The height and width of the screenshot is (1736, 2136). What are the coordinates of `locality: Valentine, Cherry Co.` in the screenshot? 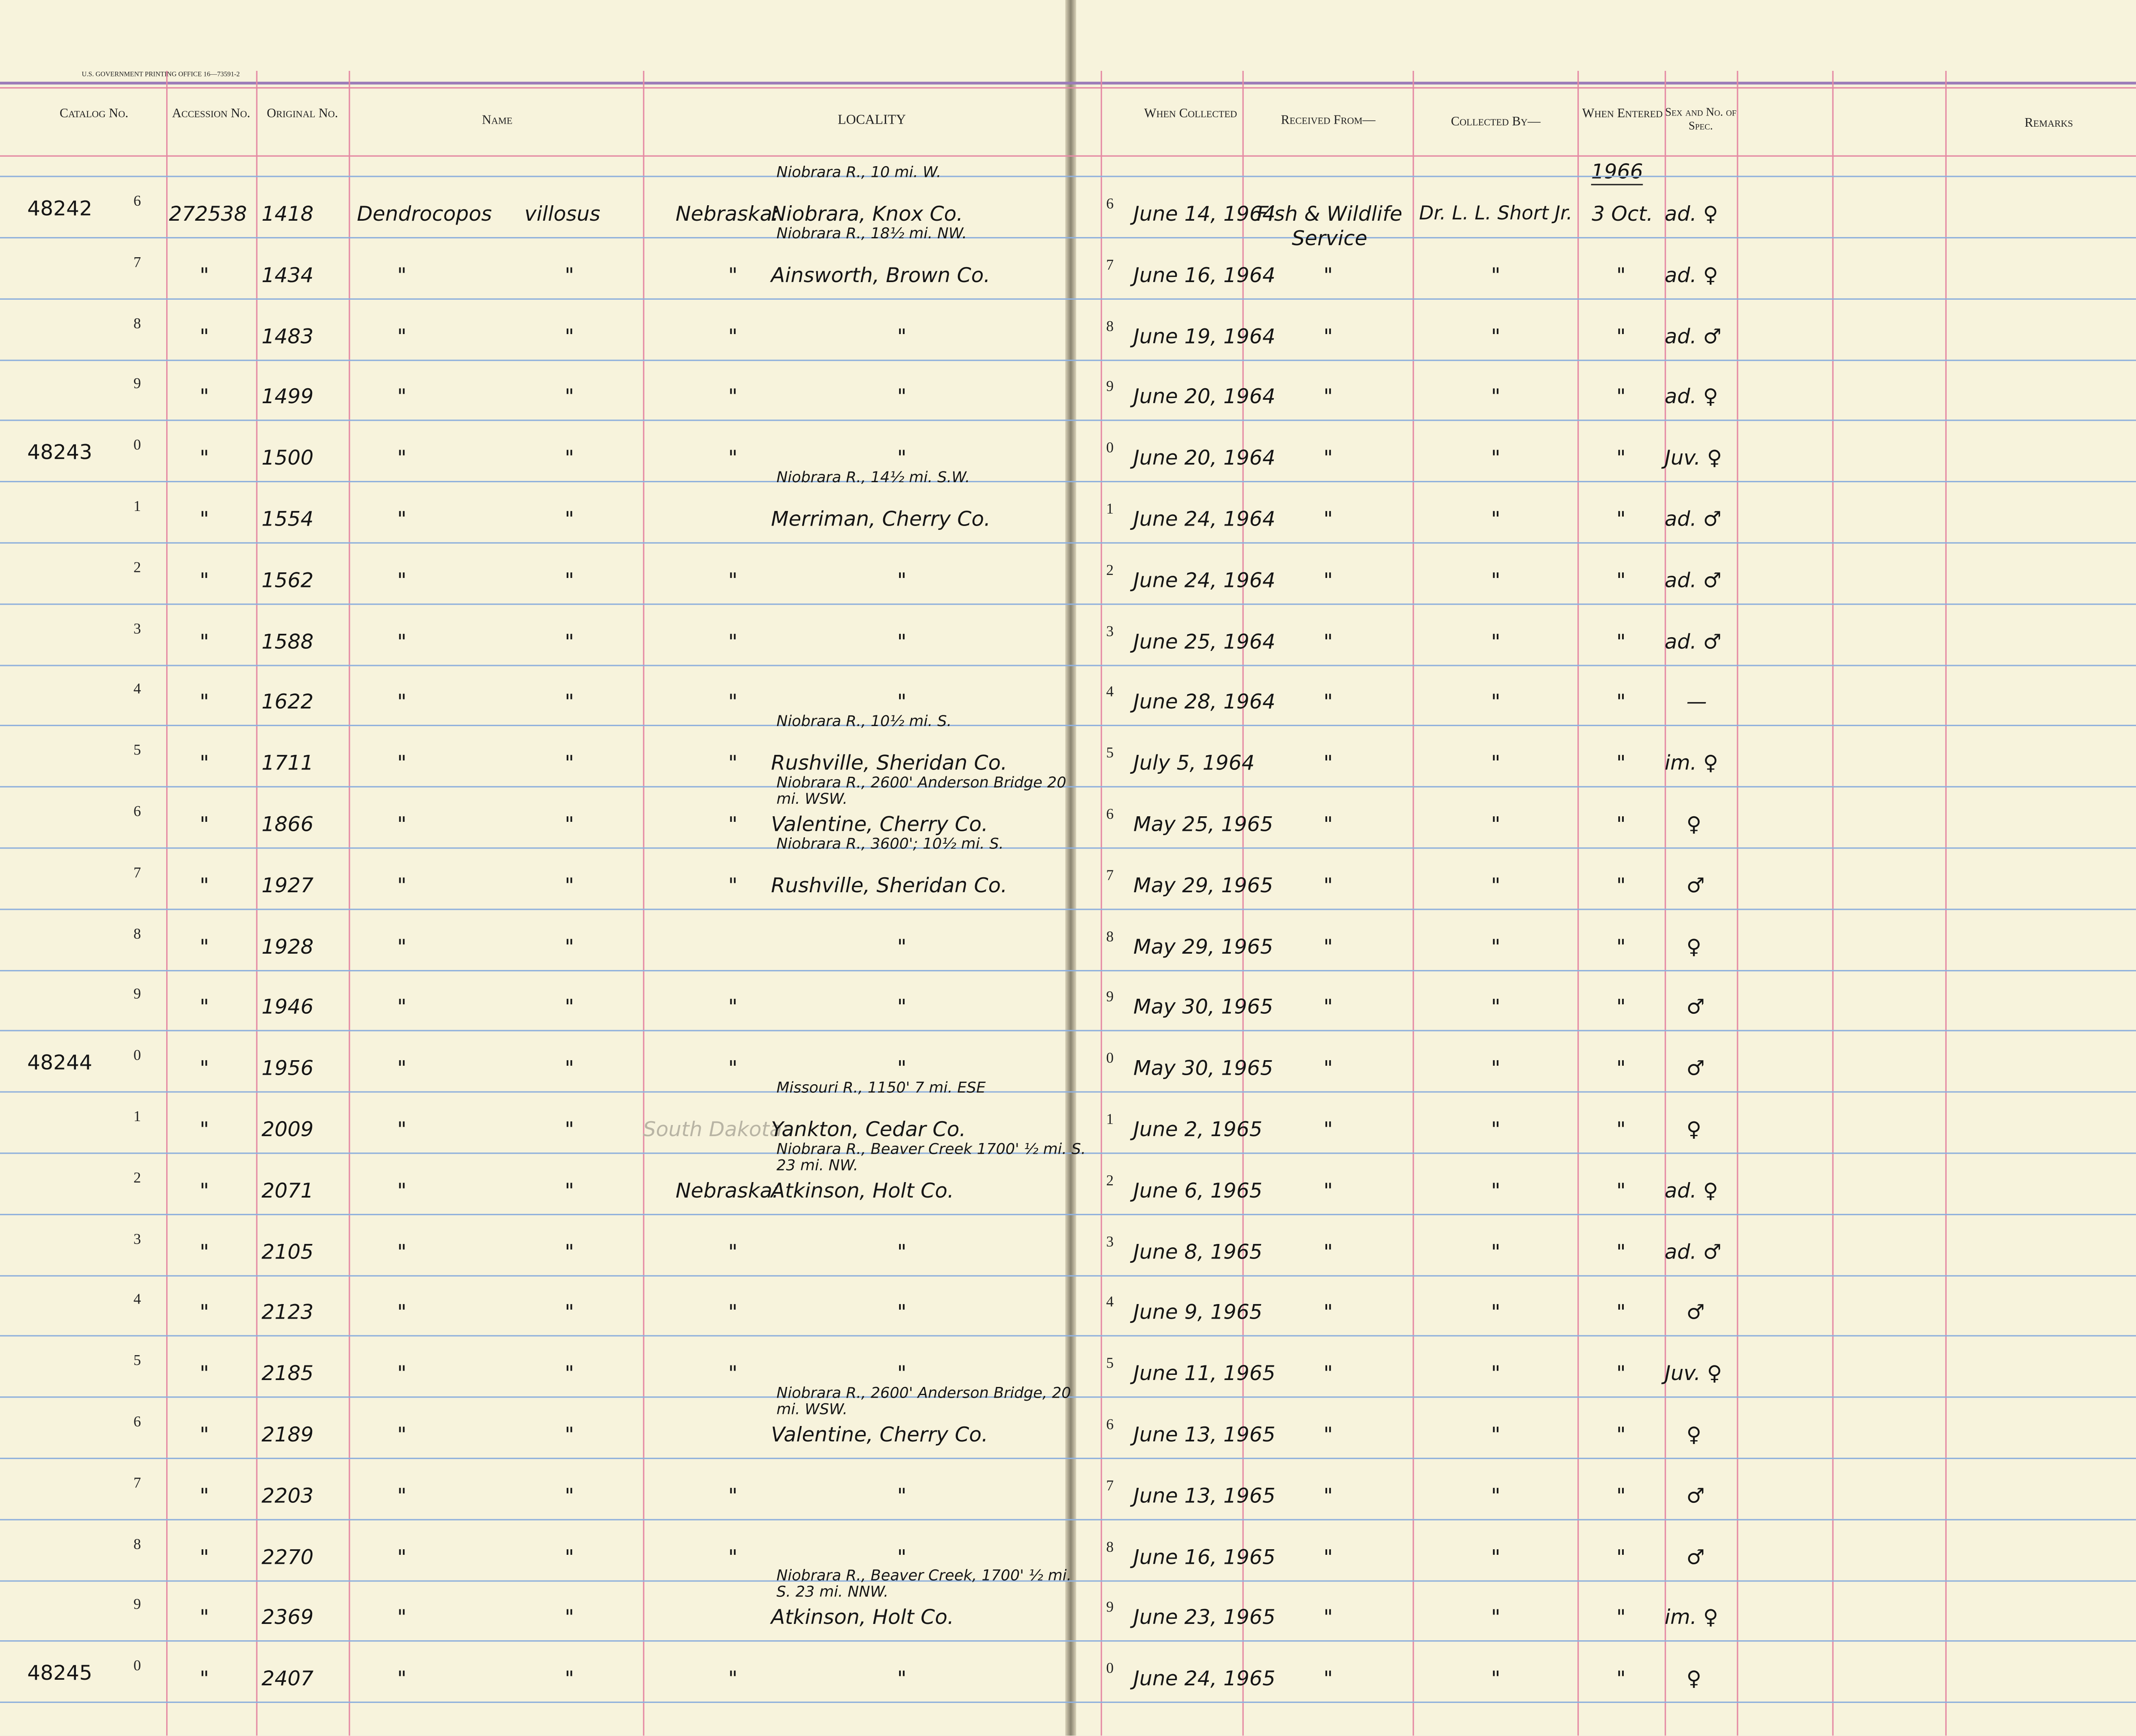 It's located at (879, 1434).